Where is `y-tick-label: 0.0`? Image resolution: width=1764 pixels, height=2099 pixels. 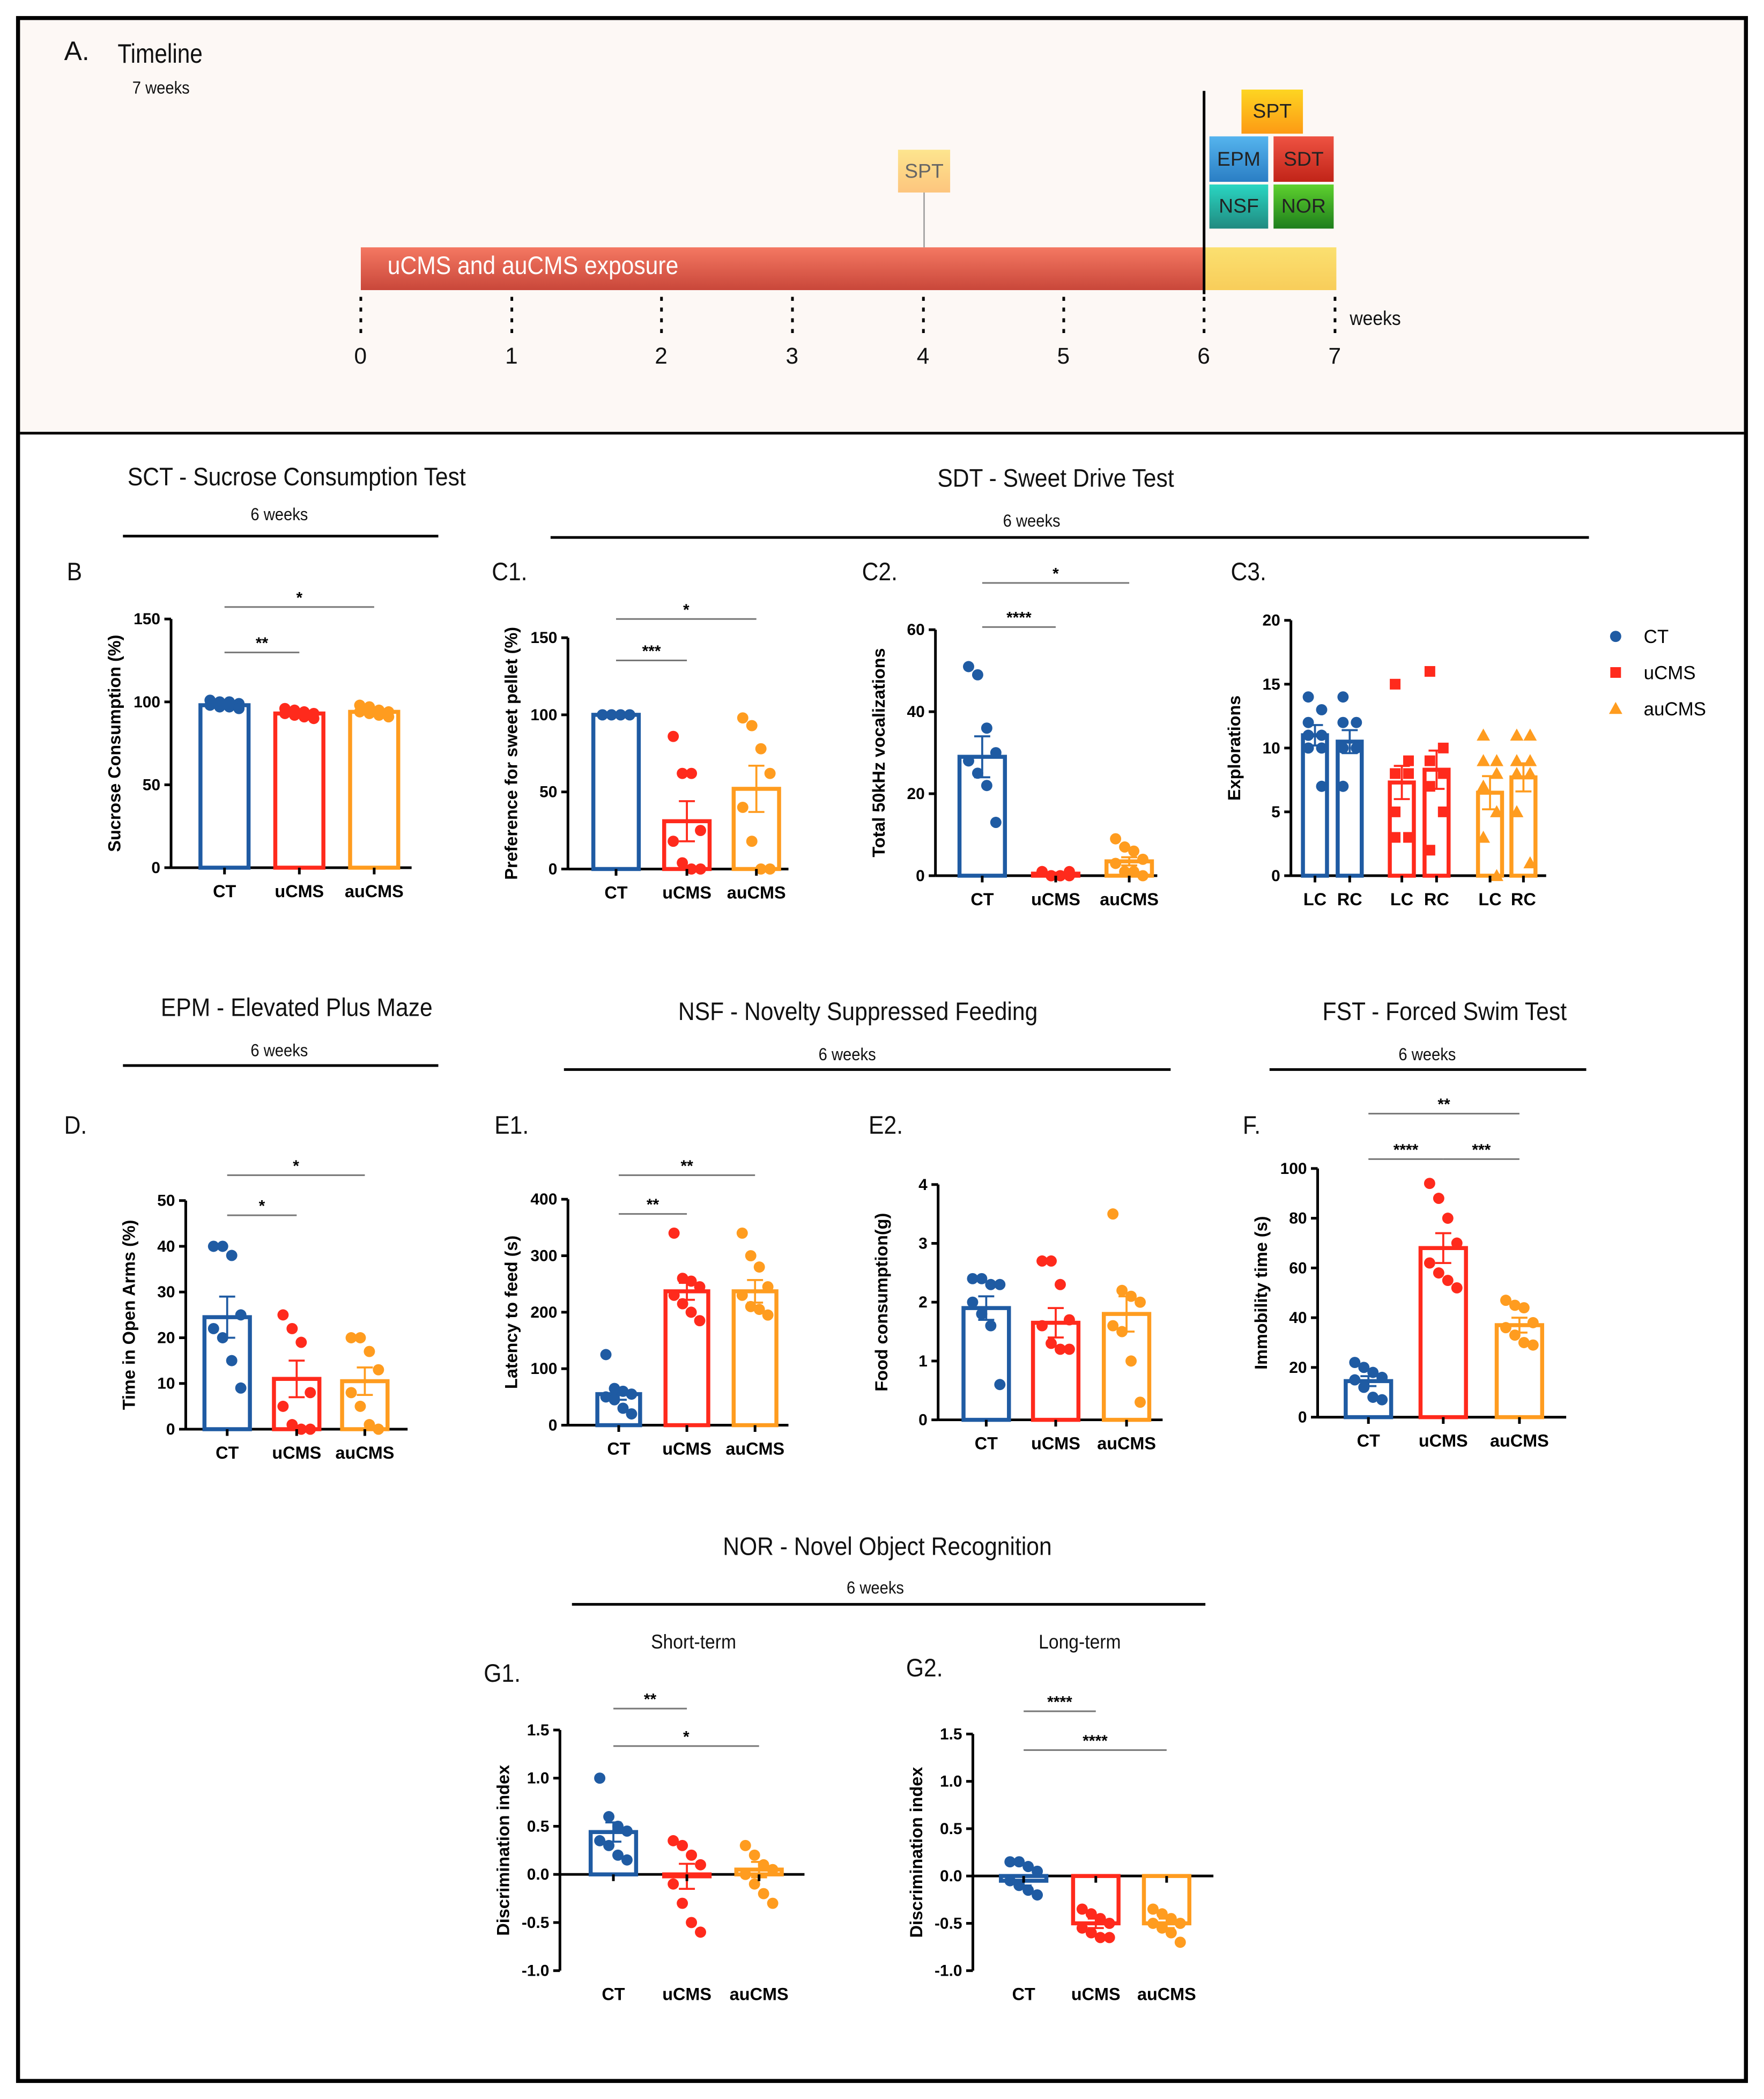 y-tick-label: 0.0 is located at coordinates (951, 1876).